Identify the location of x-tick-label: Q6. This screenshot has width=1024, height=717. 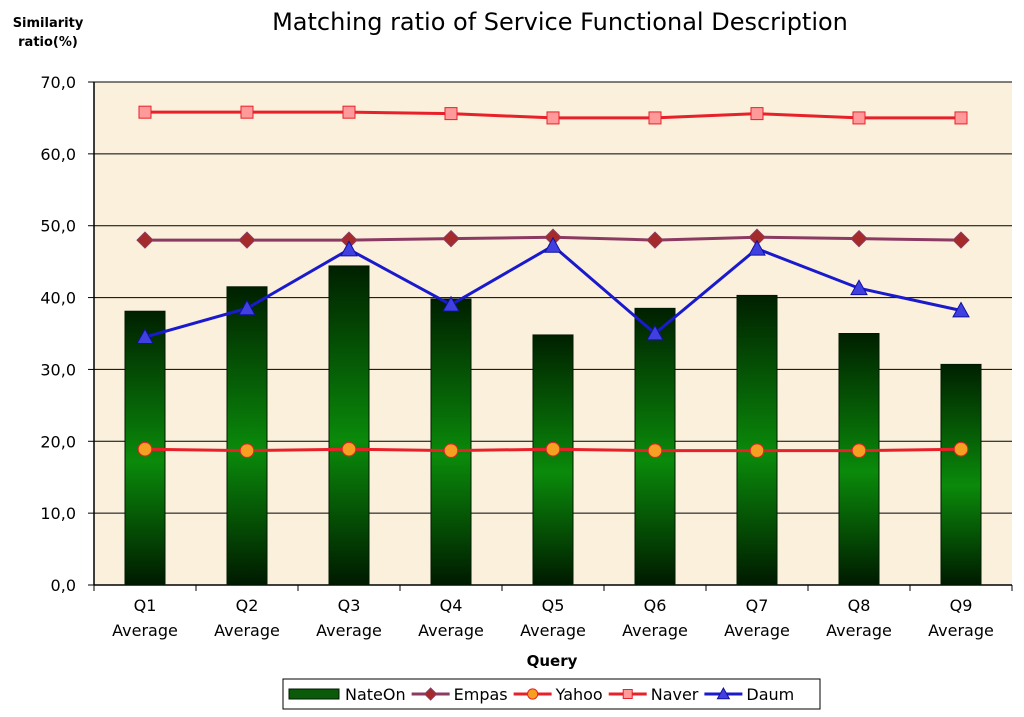
(655, 605).